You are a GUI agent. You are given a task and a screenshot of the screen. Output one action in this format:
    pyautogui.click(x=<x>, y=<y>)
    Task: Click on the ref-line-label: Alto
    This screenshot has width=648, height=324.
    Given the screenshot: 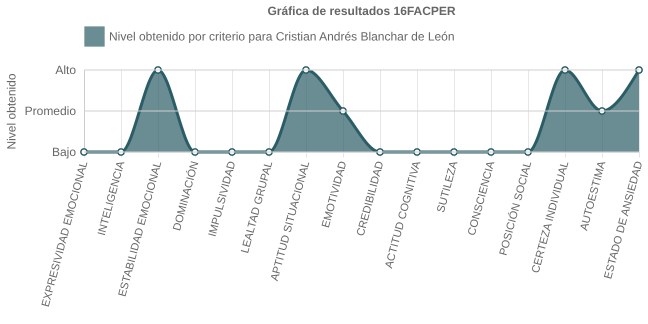 What is the action you would take?
    pyautogui.click(x=65, y=70)
    